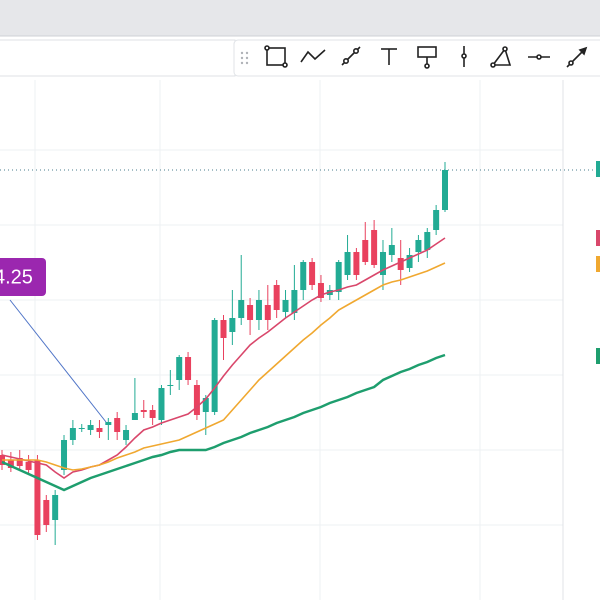 The image size is (600, 600). Describe the element at coordinates (577, 57) in the screenshot. I see `arrow-tool` at that location.